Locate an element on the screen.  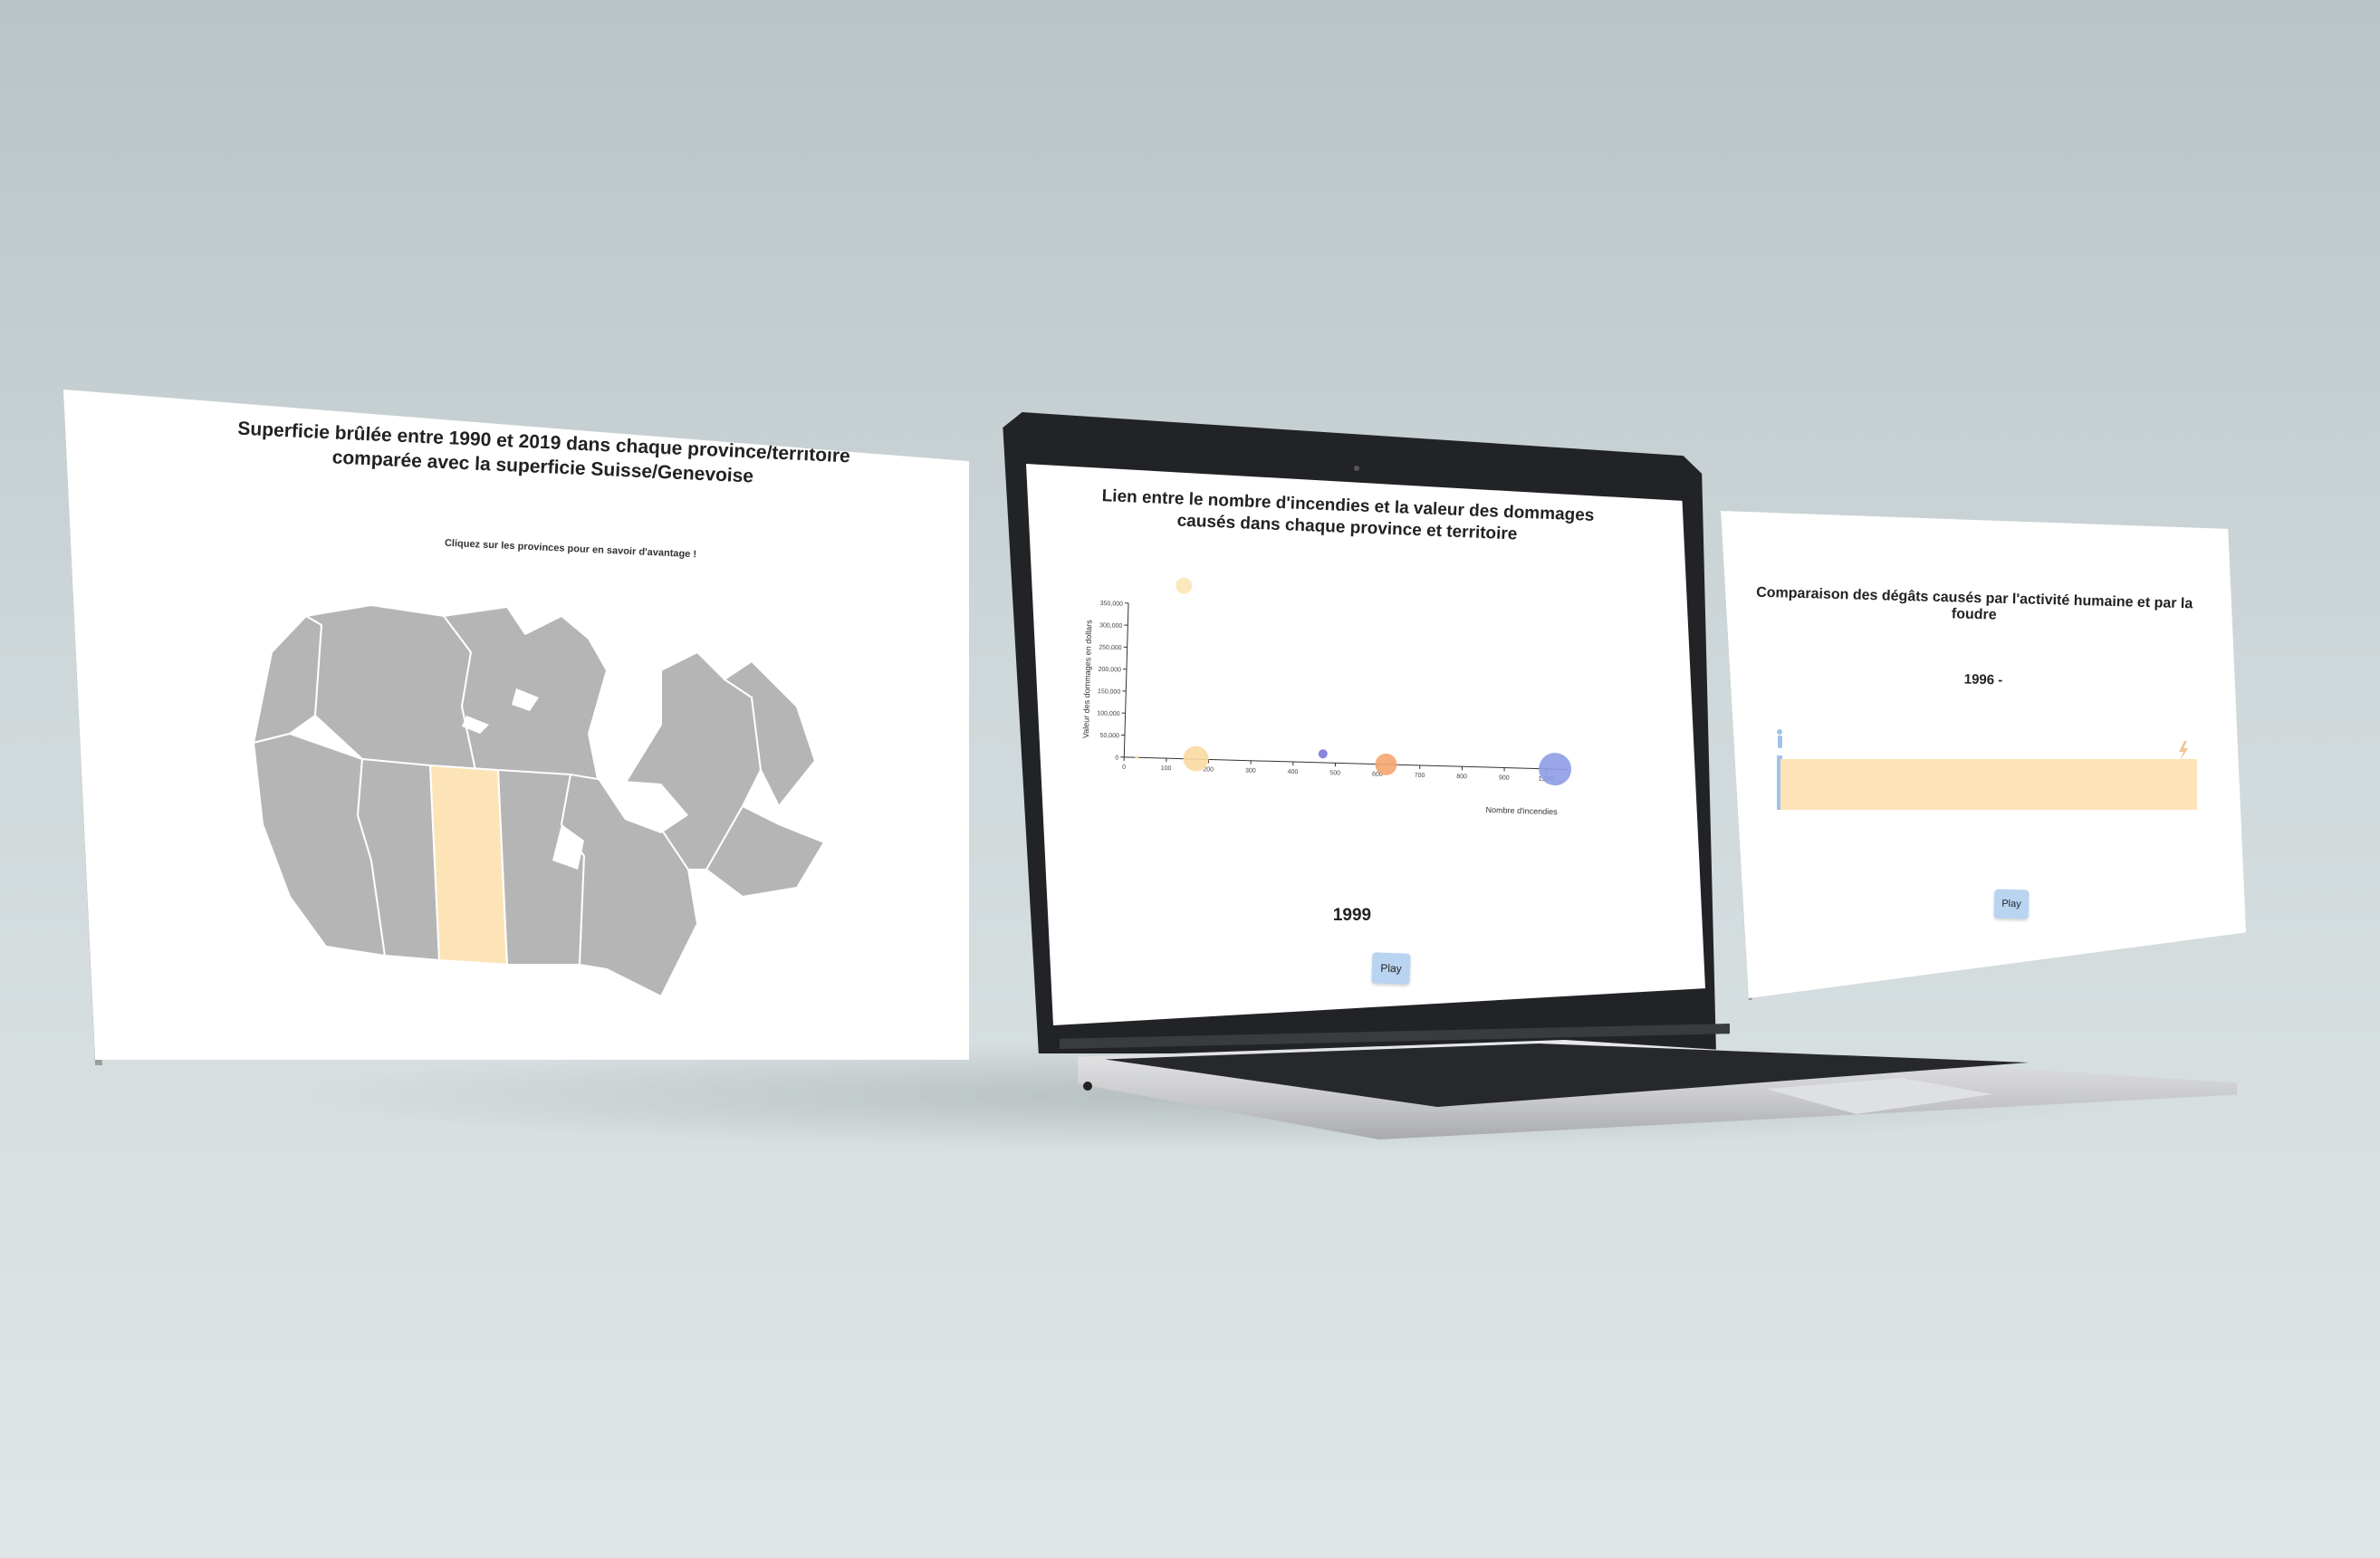
human-bar is located at coordinates (1779, 782).